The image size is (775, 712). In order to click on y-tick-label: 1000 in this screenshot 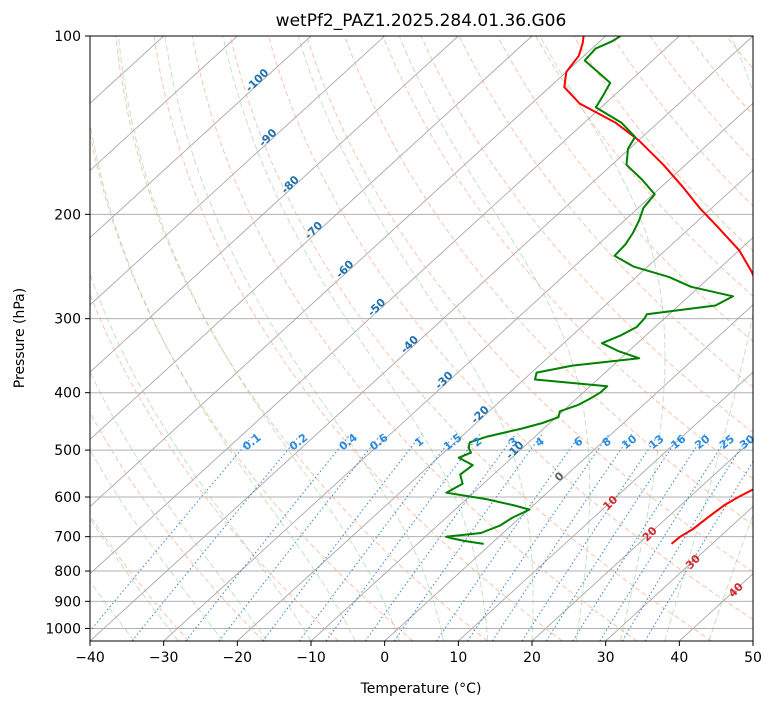, I will do `click(63, 629)`.